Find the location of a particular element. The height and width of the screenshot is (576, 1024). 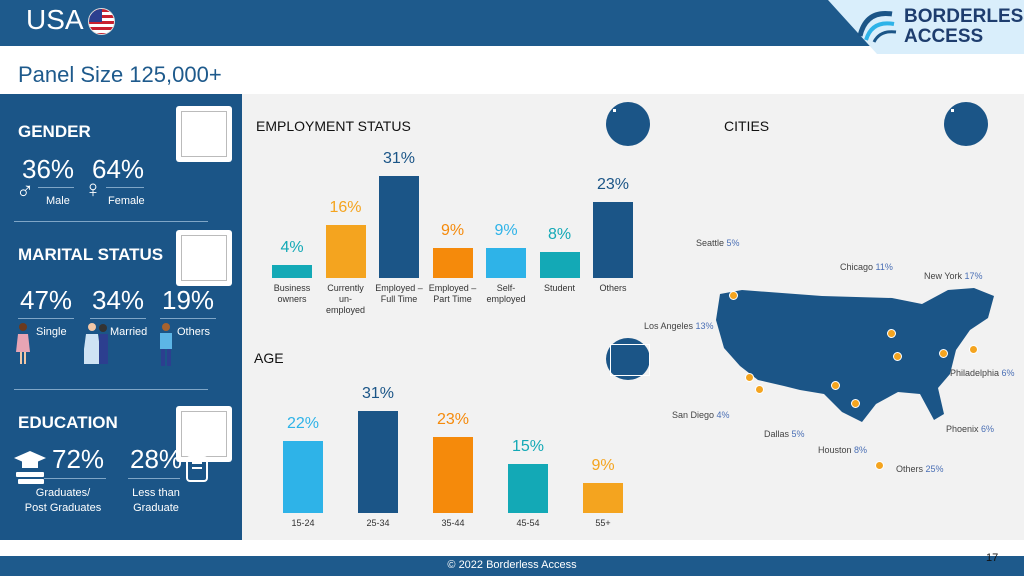

cities-circle-icon is located at coordinates (966, 124).